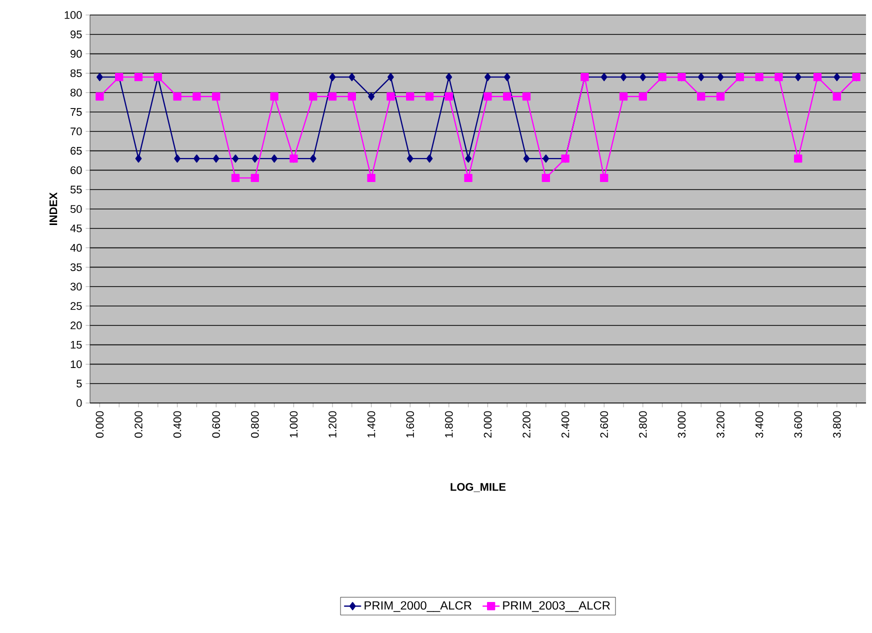 This screenshot has width=872, height=633. I want to click on x-tick-label: 1.200, so click(332, 424).